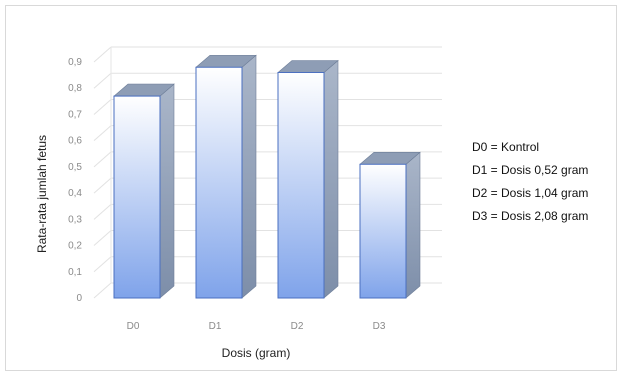  I want to click on legend-item-d2: D2 = Dosis 1,04 gram, so click(530, 193).